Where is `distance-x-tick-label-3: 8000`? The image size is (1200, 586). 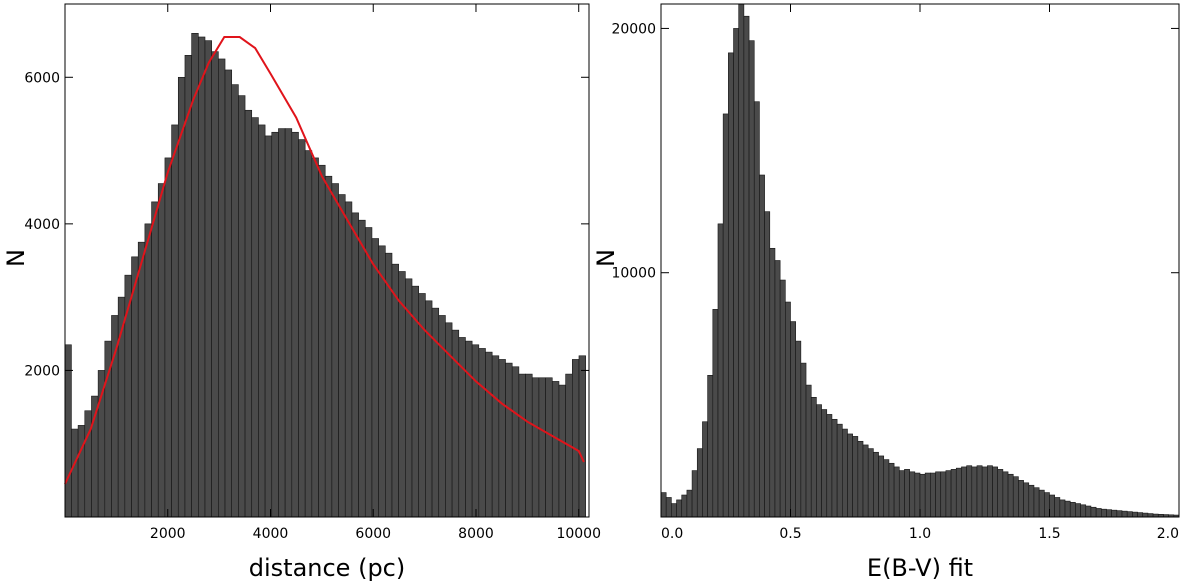
distance-x-tick-label-3: 8000 is located at coordinates (476, 534).